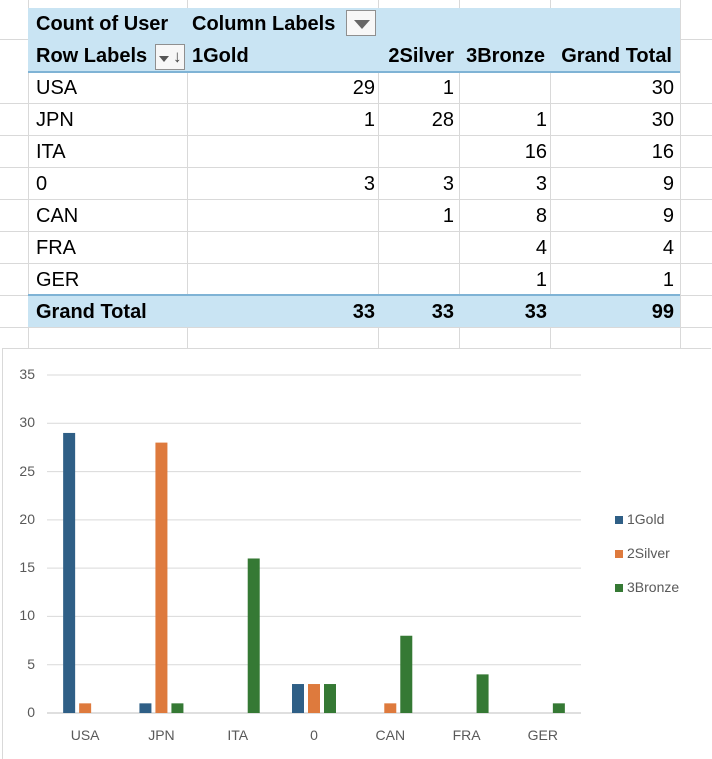  What do you see at coordinates (31, 663) in the screenshot?
I see `y-tick-label: 5` at bounding box center [31, 663].